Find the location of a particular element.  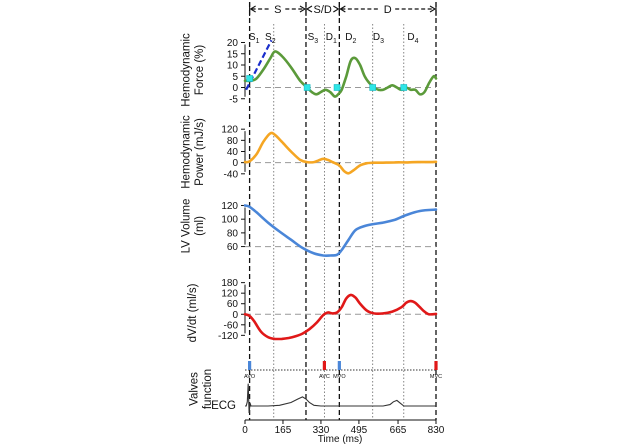

y-tick-label: -60 is located at coordinates (231, 325).